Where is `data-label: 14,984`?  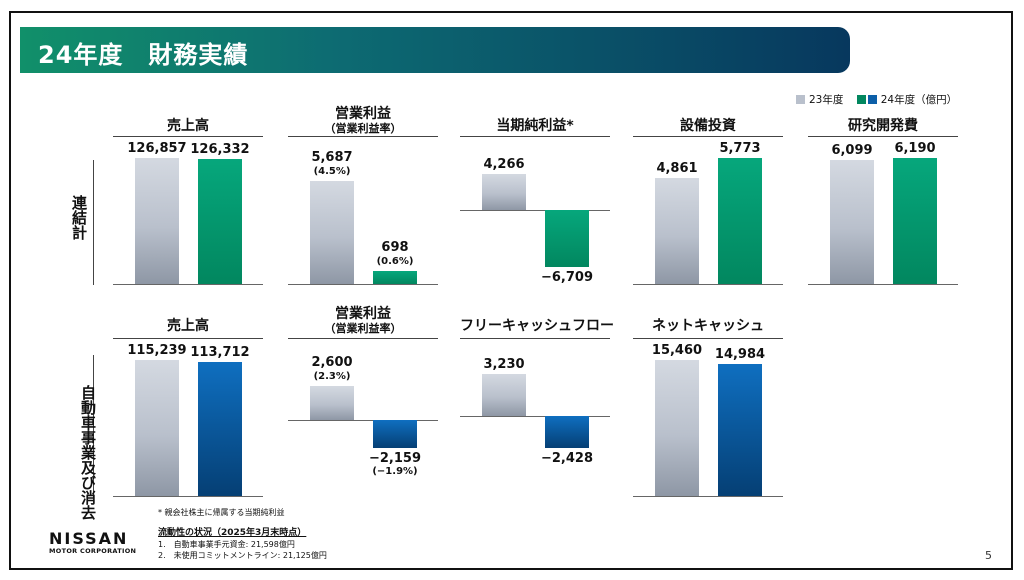
data-label: 14,984 is located at coordinates (740, 355).